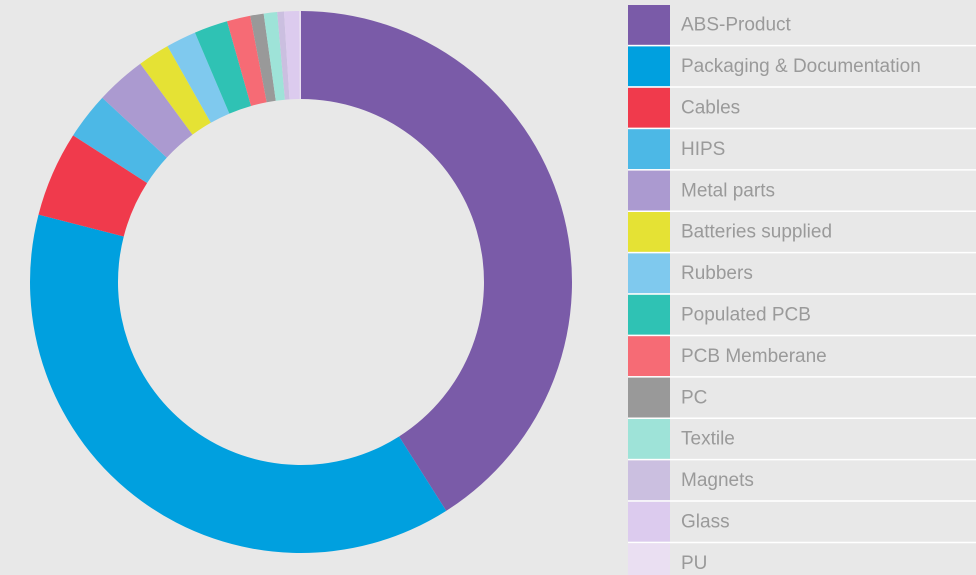 This screenshot has height=575, width=976. I want to click on legend-label: Textile, so click(708, 439).